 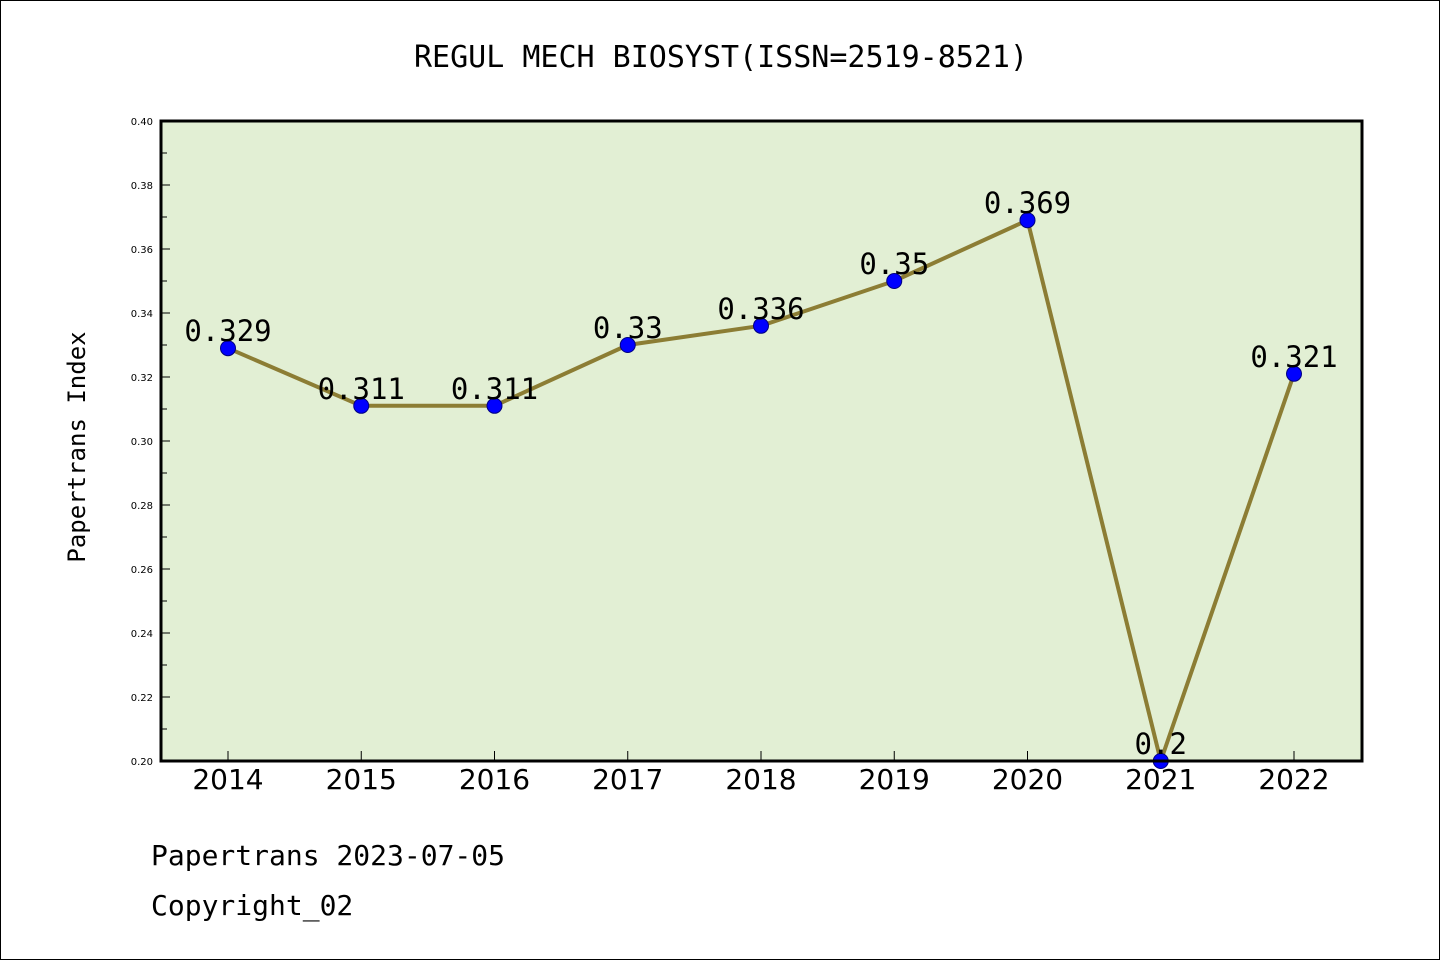 What do you see at coordinates (1027, 779) in the screenshot?
I see `x-tick-label: 2020` at bounding box center [1027, 779].